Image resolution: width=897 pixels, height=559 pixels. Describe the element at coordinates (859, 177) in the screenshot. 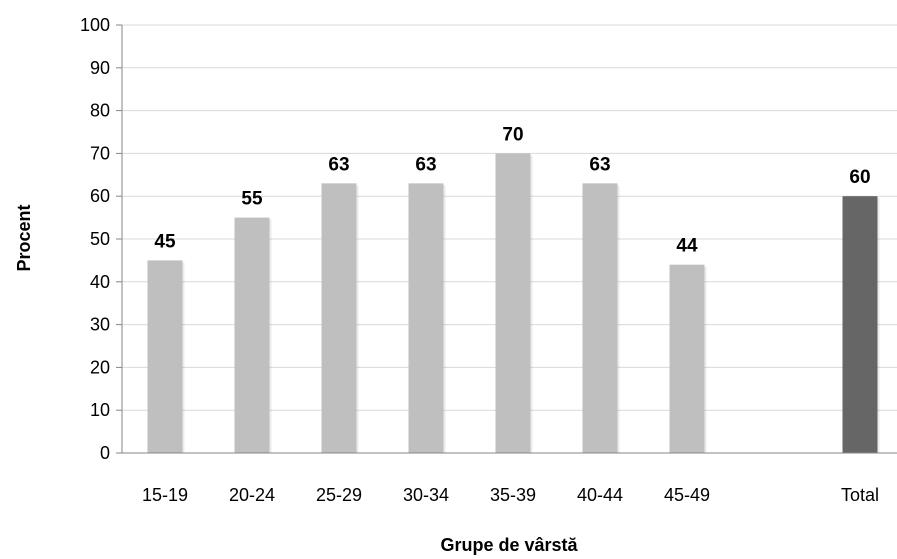

I see `data-label: 60` at that location.